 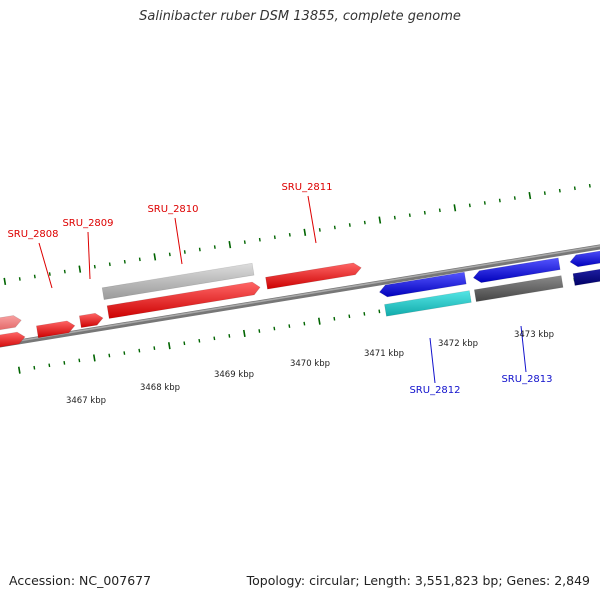 I want to click on tick-label: 3468 kbp, so click(x=160, y=388).